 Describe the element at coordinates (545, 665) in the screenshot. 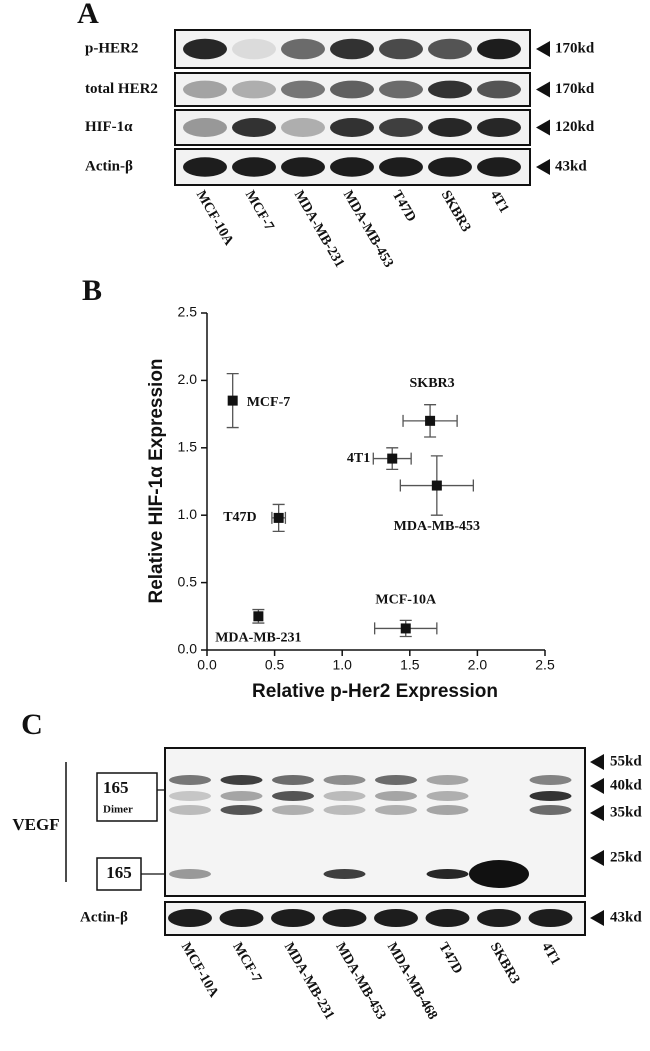

I see `x-tick-label: 2.5` at that location.